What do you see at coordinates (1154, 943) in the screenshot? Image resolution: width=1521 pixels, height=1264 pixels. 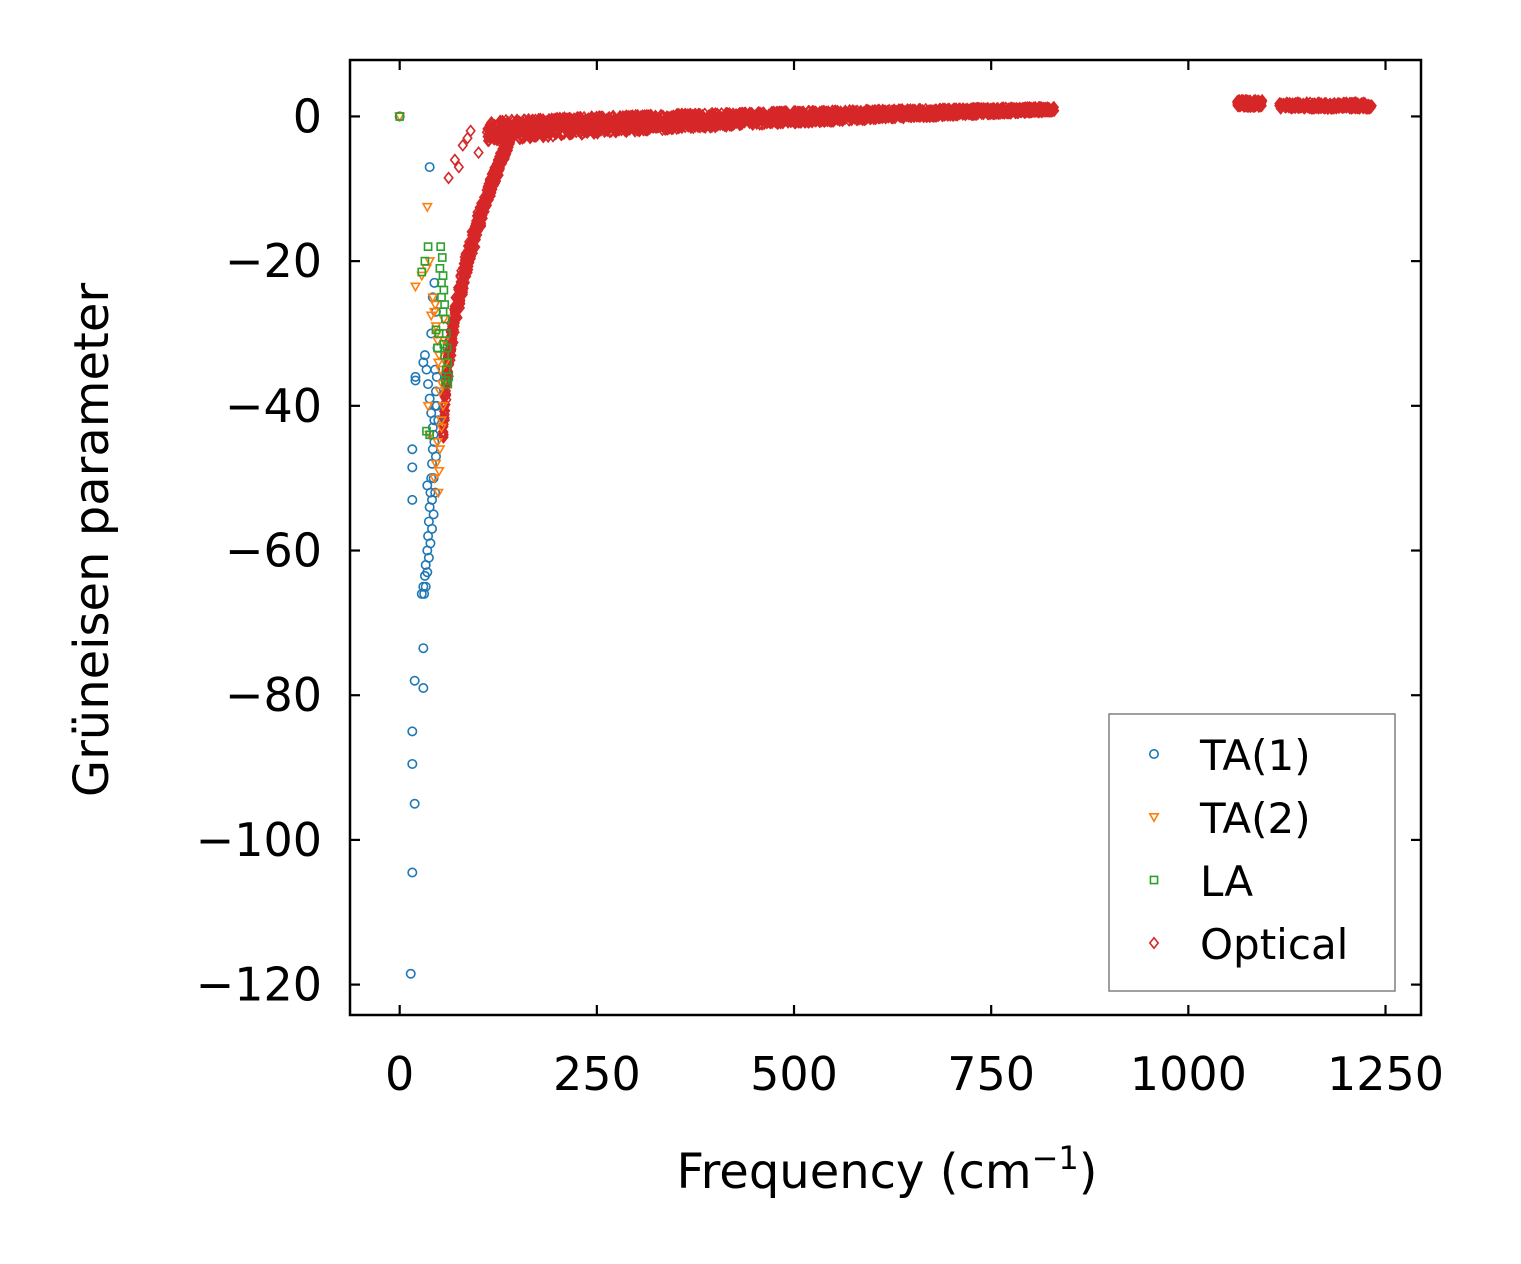 I see `legend-marker-optical` at bounding box center [1154, 943].